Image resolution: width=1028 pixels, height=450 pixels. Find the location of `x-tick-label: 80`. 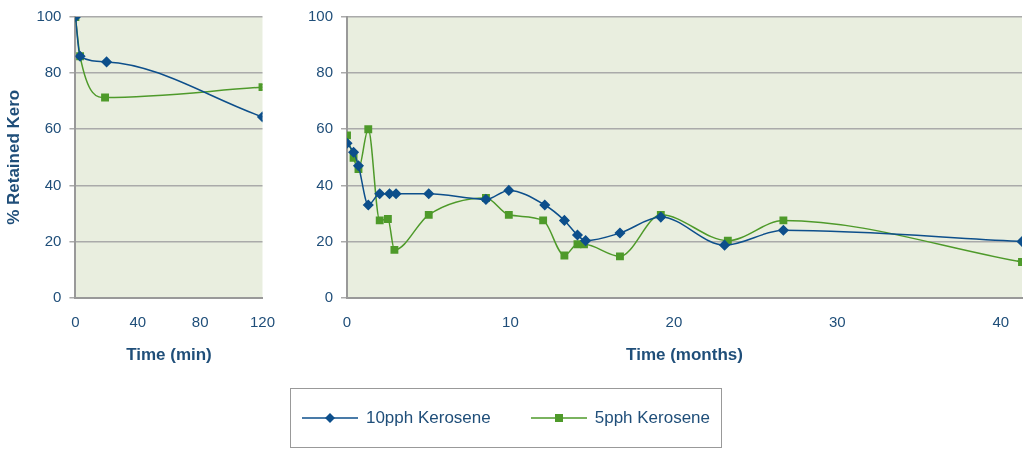

x-tick-label: 80 is located at coordinates (200, 321).